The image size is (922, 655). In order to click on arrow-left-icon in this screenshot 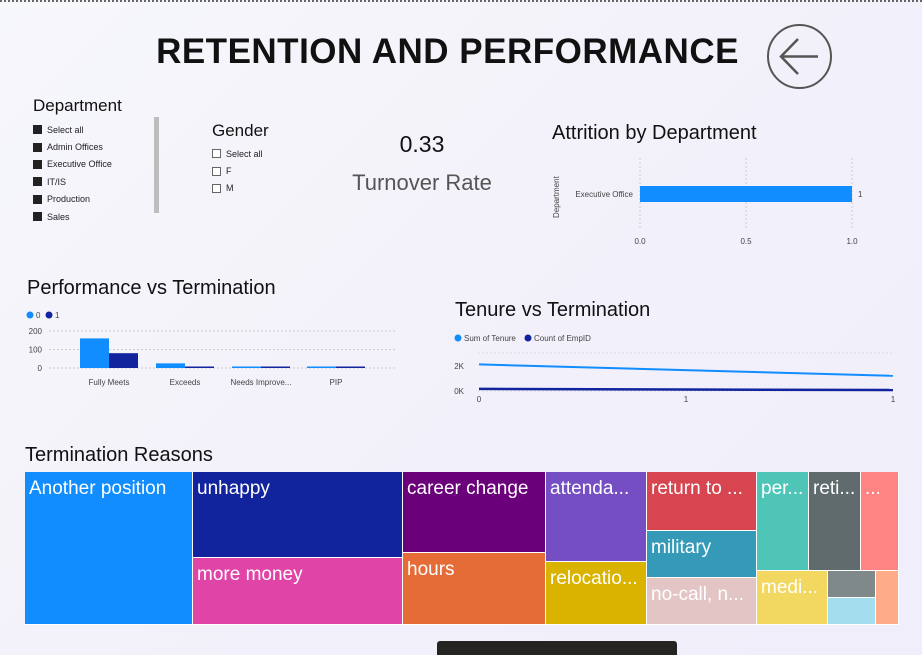, I will do `click(798, 56)`.